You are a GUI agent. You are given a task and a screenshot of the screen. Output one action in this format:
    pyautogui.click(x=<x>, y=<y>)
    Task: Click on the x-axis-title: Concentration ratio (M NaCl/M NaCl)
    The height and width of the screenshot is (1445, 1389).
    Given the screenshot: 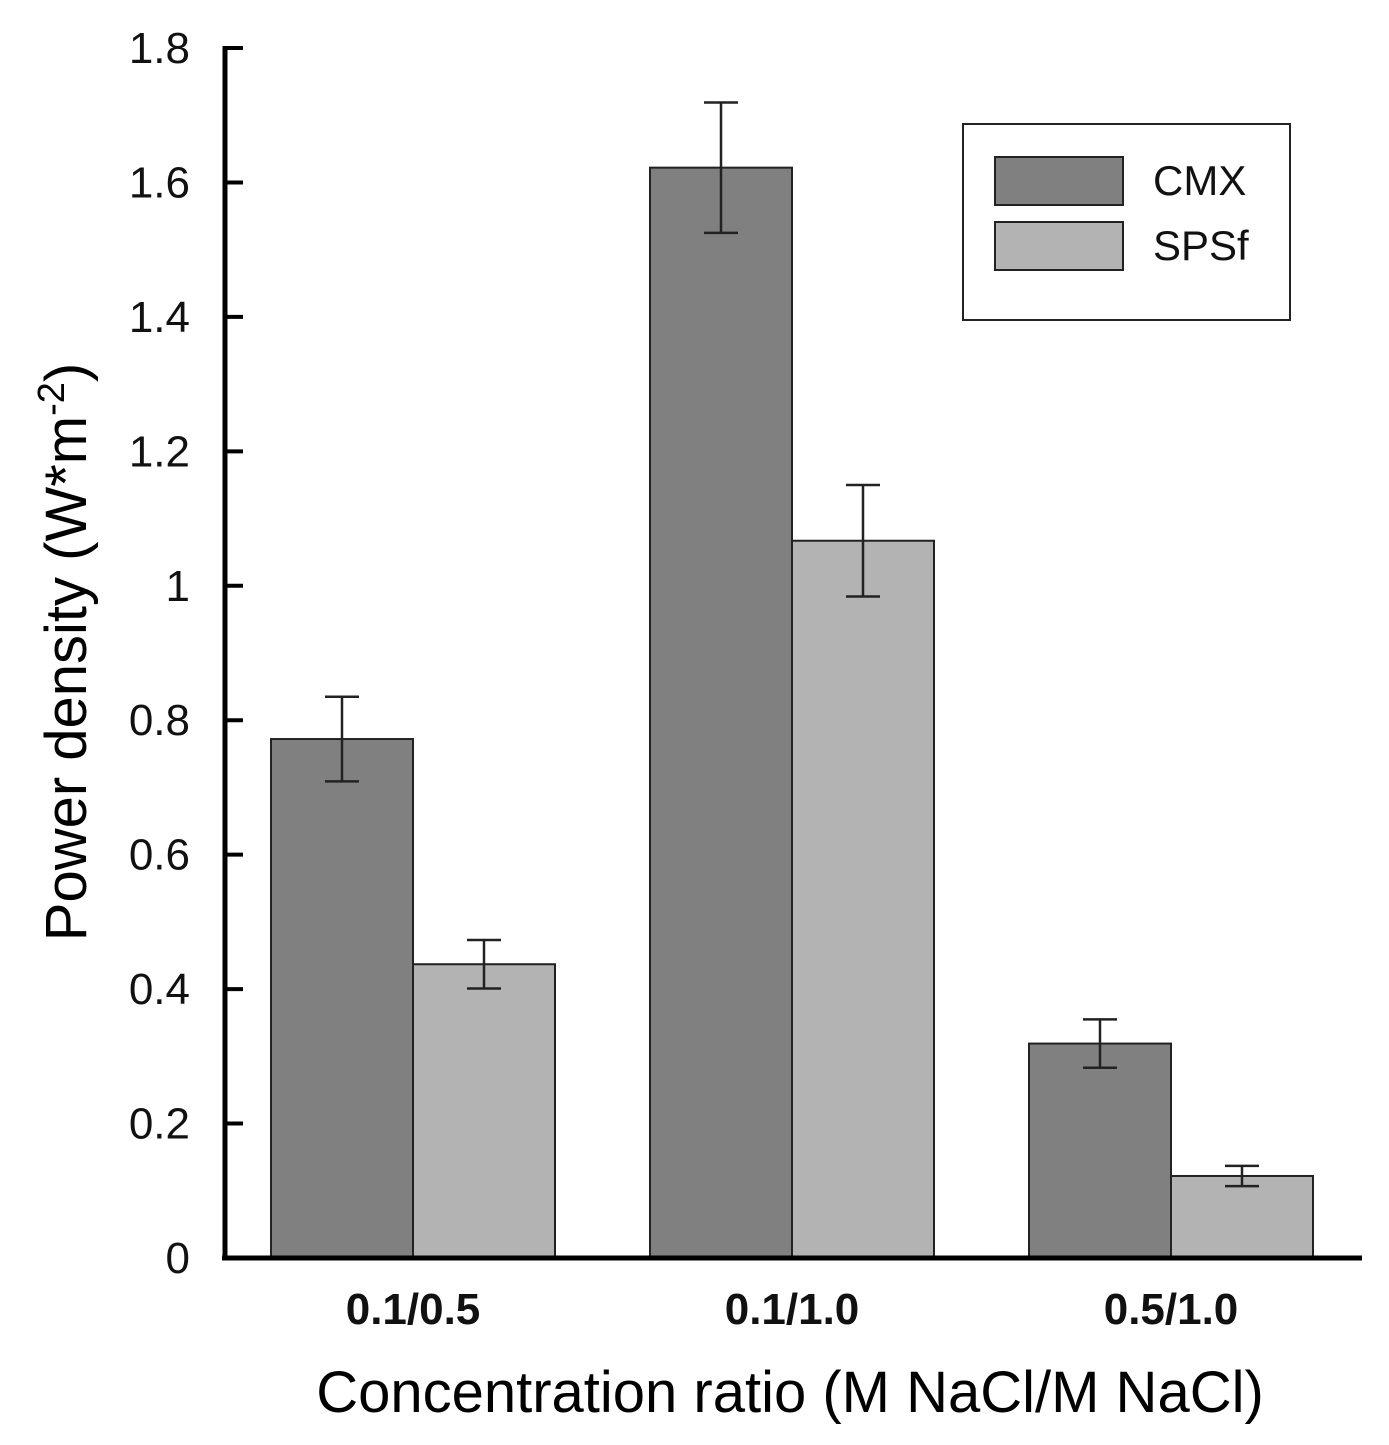 What is the action you would take?
    pyautogui.click(x=790, y=1392)
    